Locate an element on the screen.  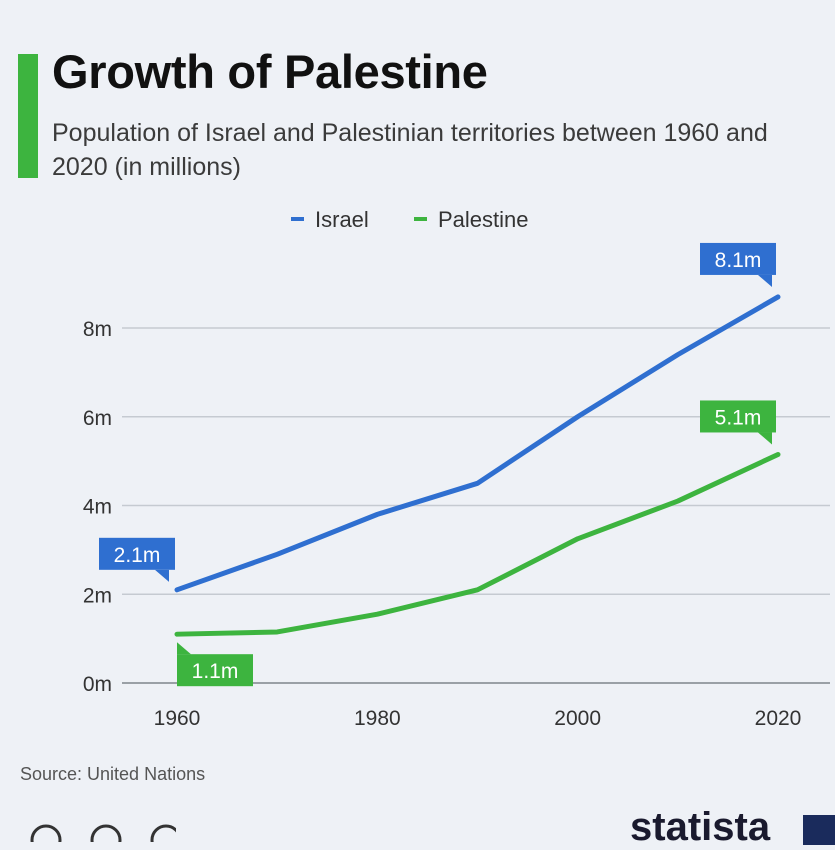
y-tick-label: 8m is located at coordinates (97, 329).